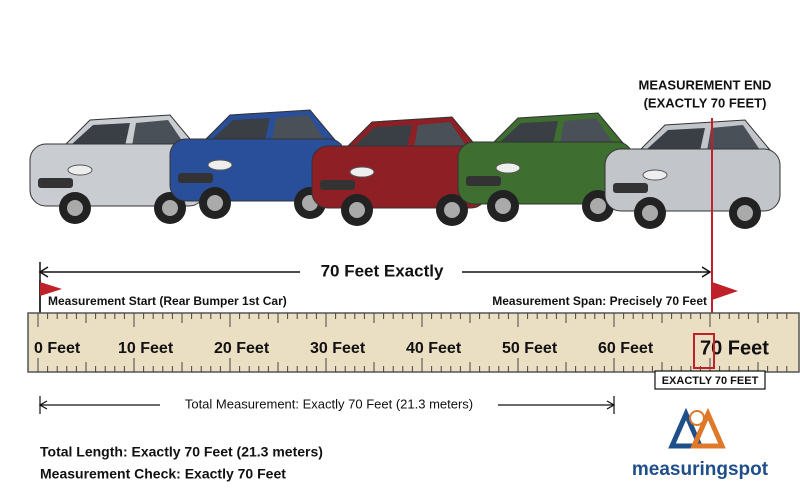  I want to click on logo-text: measuringspot, so click(700, 469).